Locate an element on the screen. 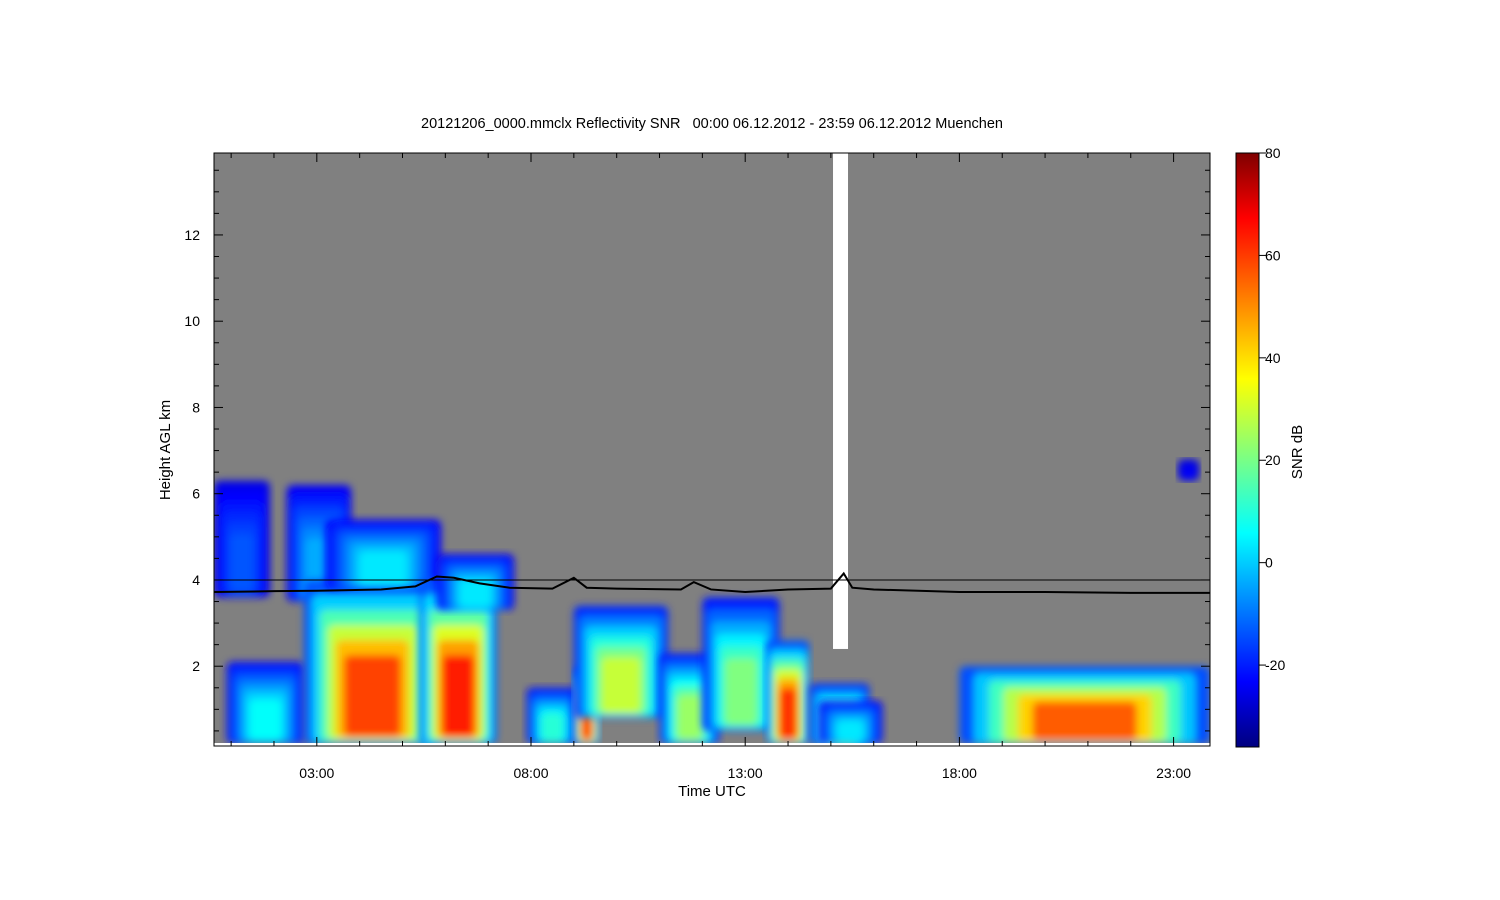 This screenshot has height=900, width=1500. x-tick-label: 13:00 is located at coordinates (745, 773).